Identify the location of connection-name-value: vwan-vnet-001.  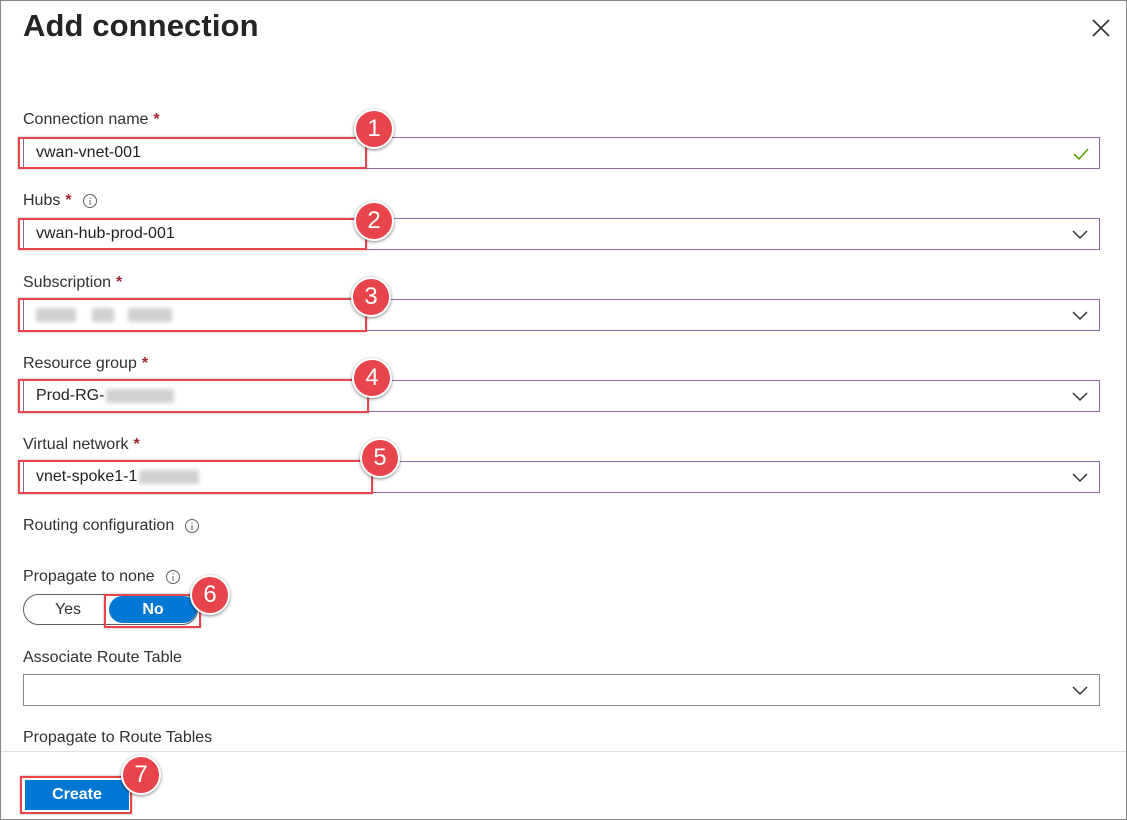
(88, 152).